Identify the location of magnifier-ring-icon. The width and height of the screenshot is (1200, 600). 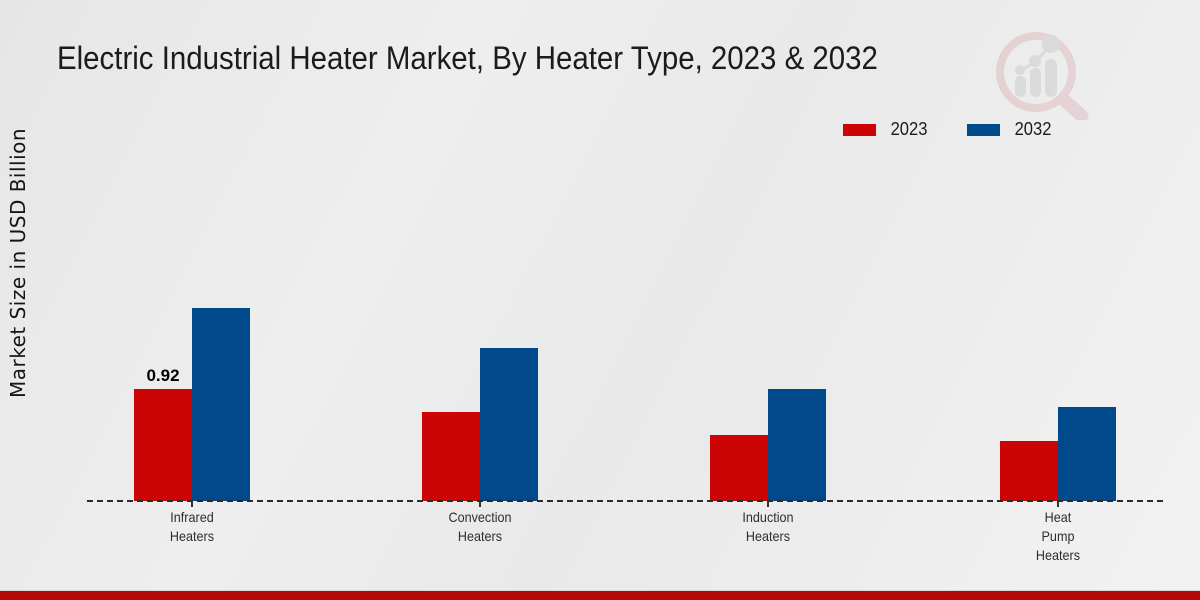
(1036, 72).